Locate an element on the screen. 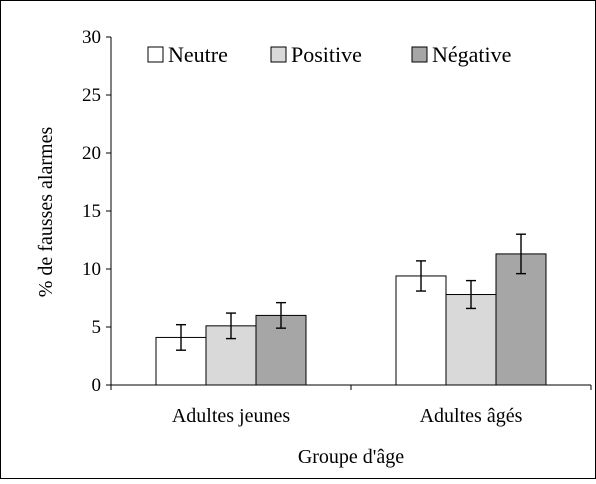 The image size is (596, 484). y-tick-label: 30 is located at coordinates (91, 37).